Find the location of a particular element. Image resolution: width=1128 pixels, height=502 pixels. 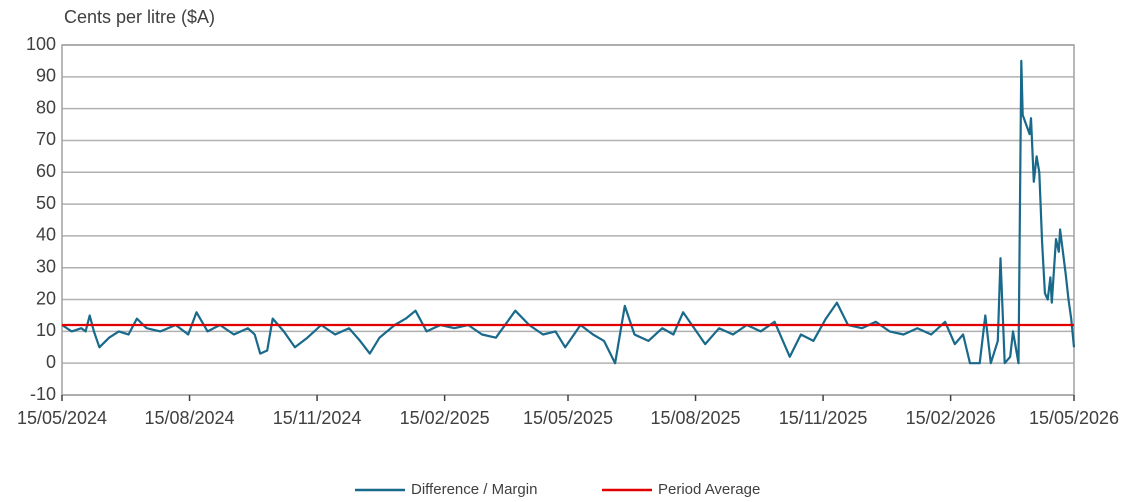

x-tick-label: 15/11/2024 is located at coordinates (317, 418).